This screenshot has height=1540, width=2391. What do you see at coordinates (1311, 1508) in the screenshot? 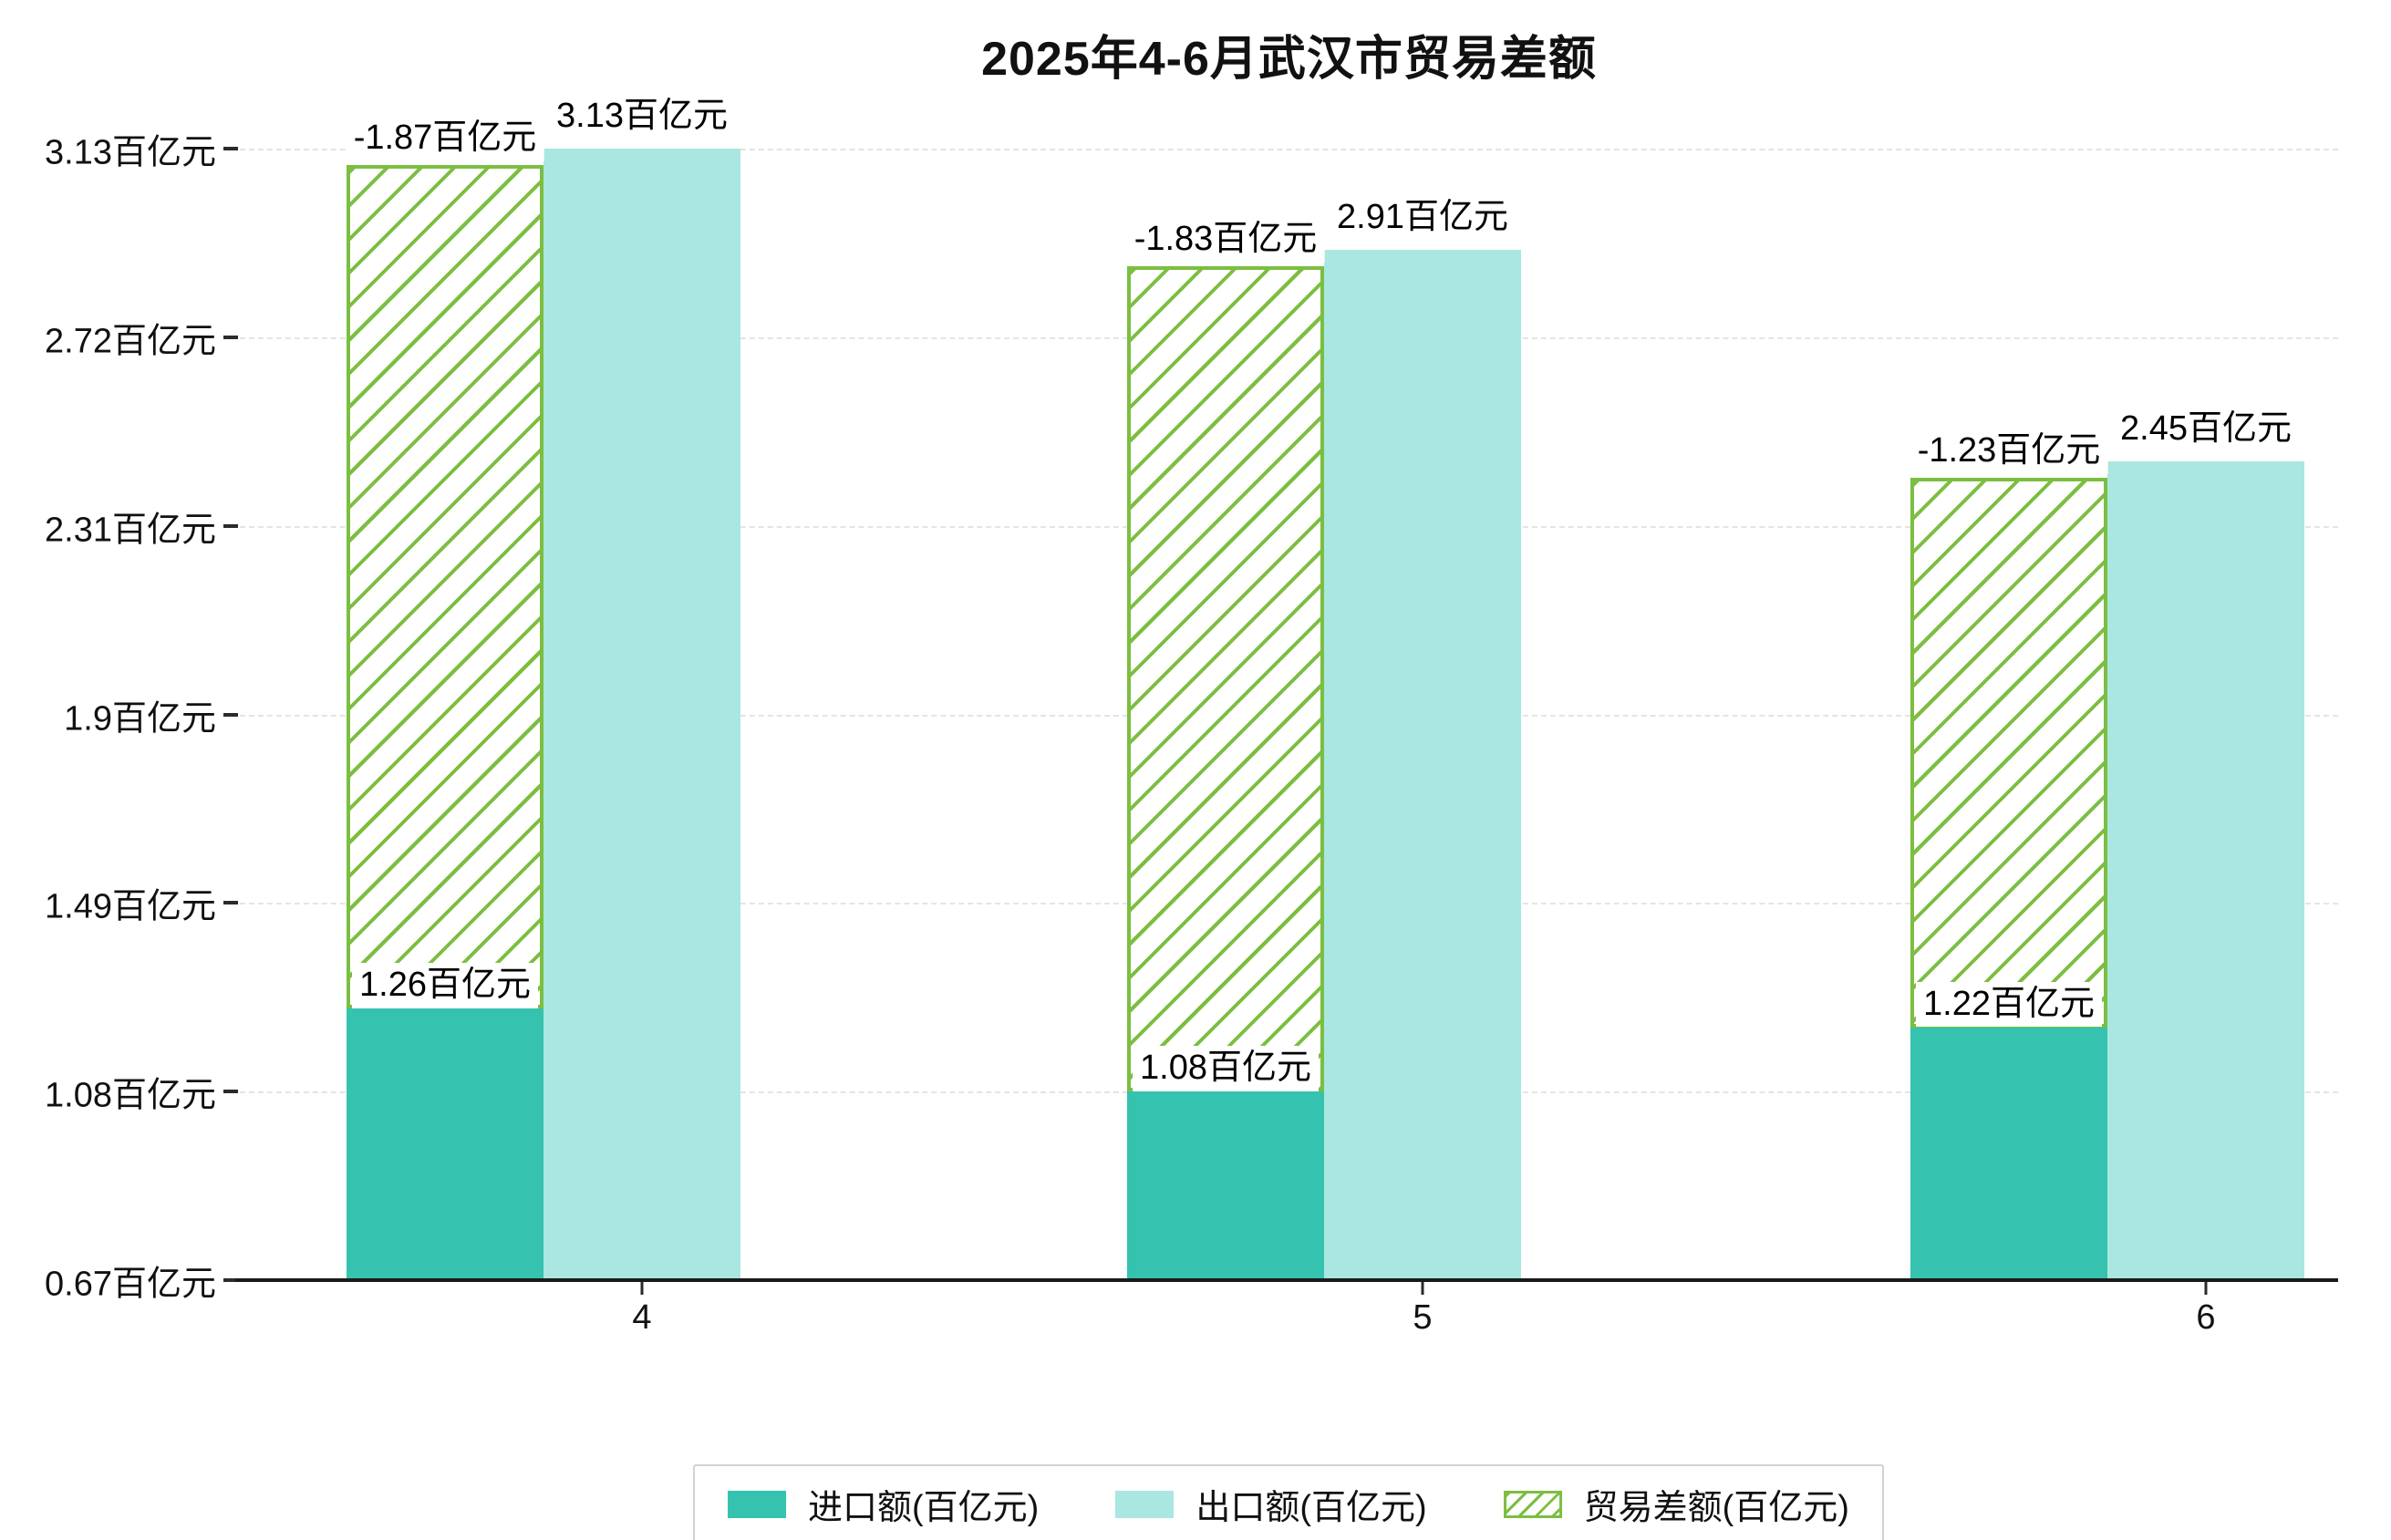
I see `legend-label-export: 出口额(百亿元)` at bounding box center [1311, 1508].